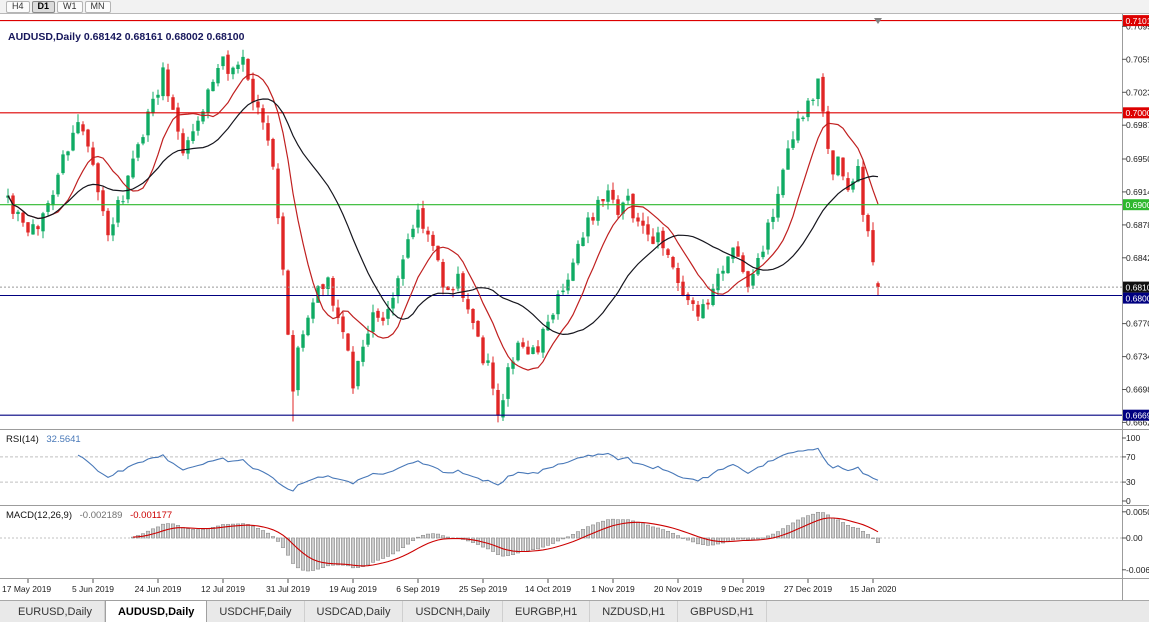 This screenshot has width=1149, height=622. What do you see at coordinates (1137, 415) in the screenshot?
I see `svg-text: 0.66699` at bounding box center [1137, 415].